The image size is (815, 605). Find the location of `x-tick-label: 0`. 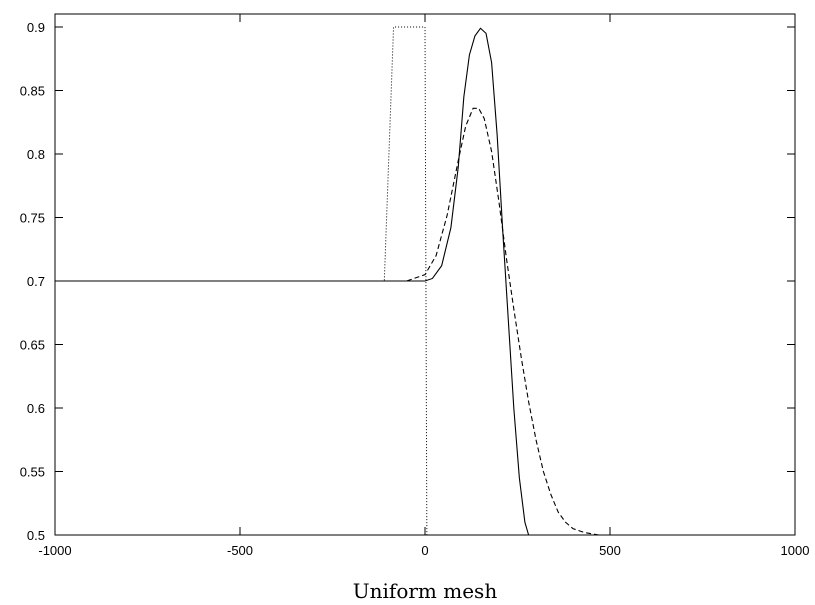

x-tick-label: 0 is located at coordinates (424, 550).